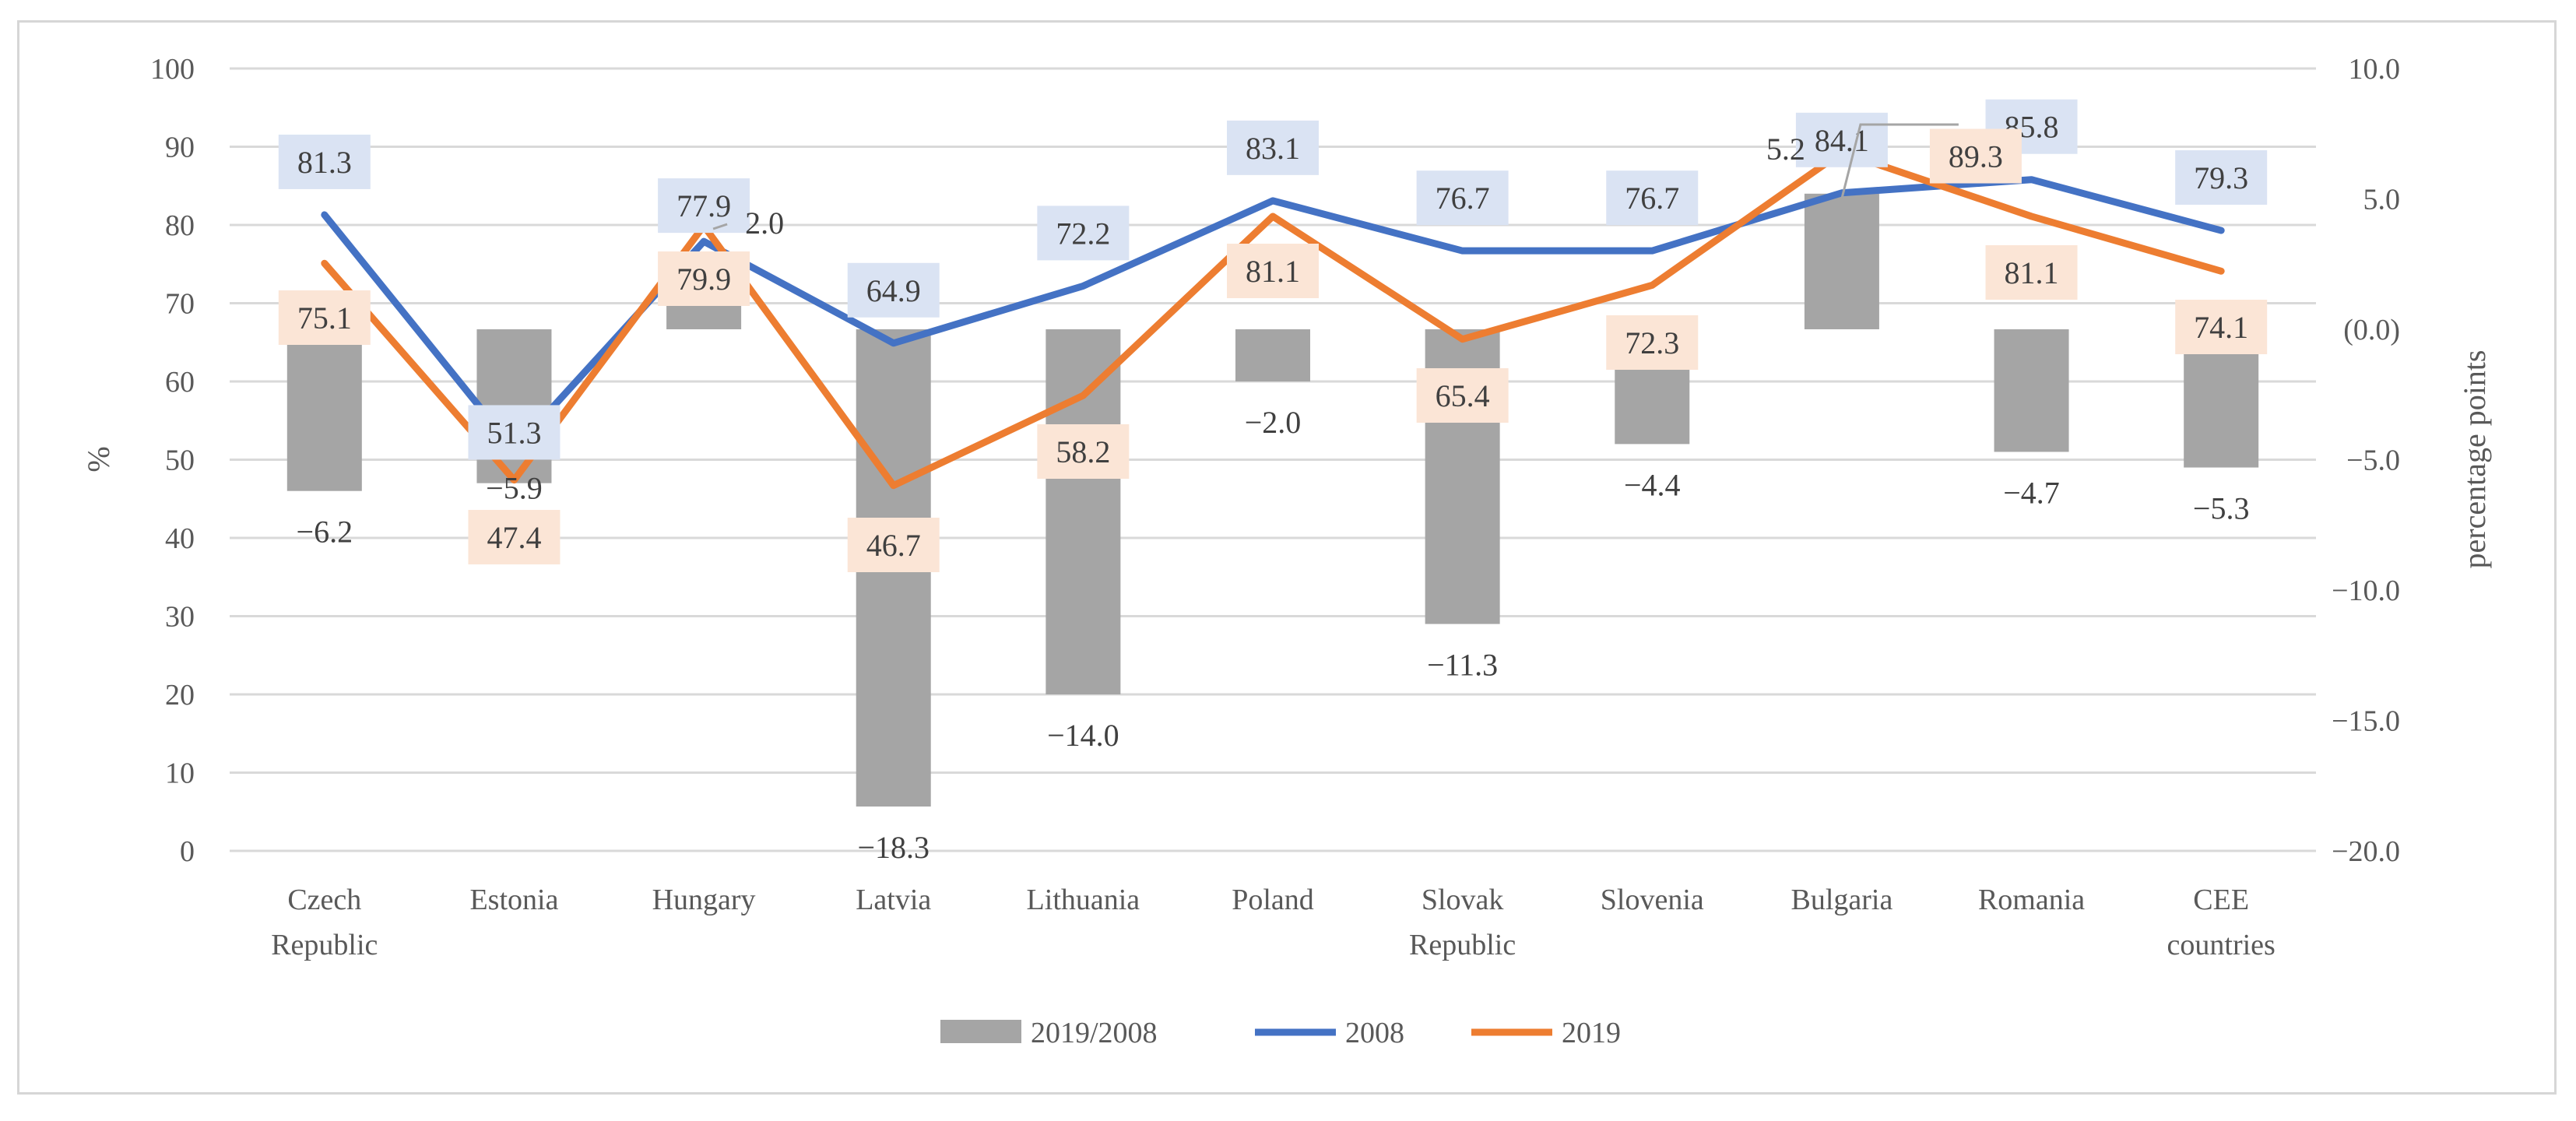  Describe the element at coordinates (2474, 459) in the screenshot. I see `right-axis-title: percentage points` at that location.